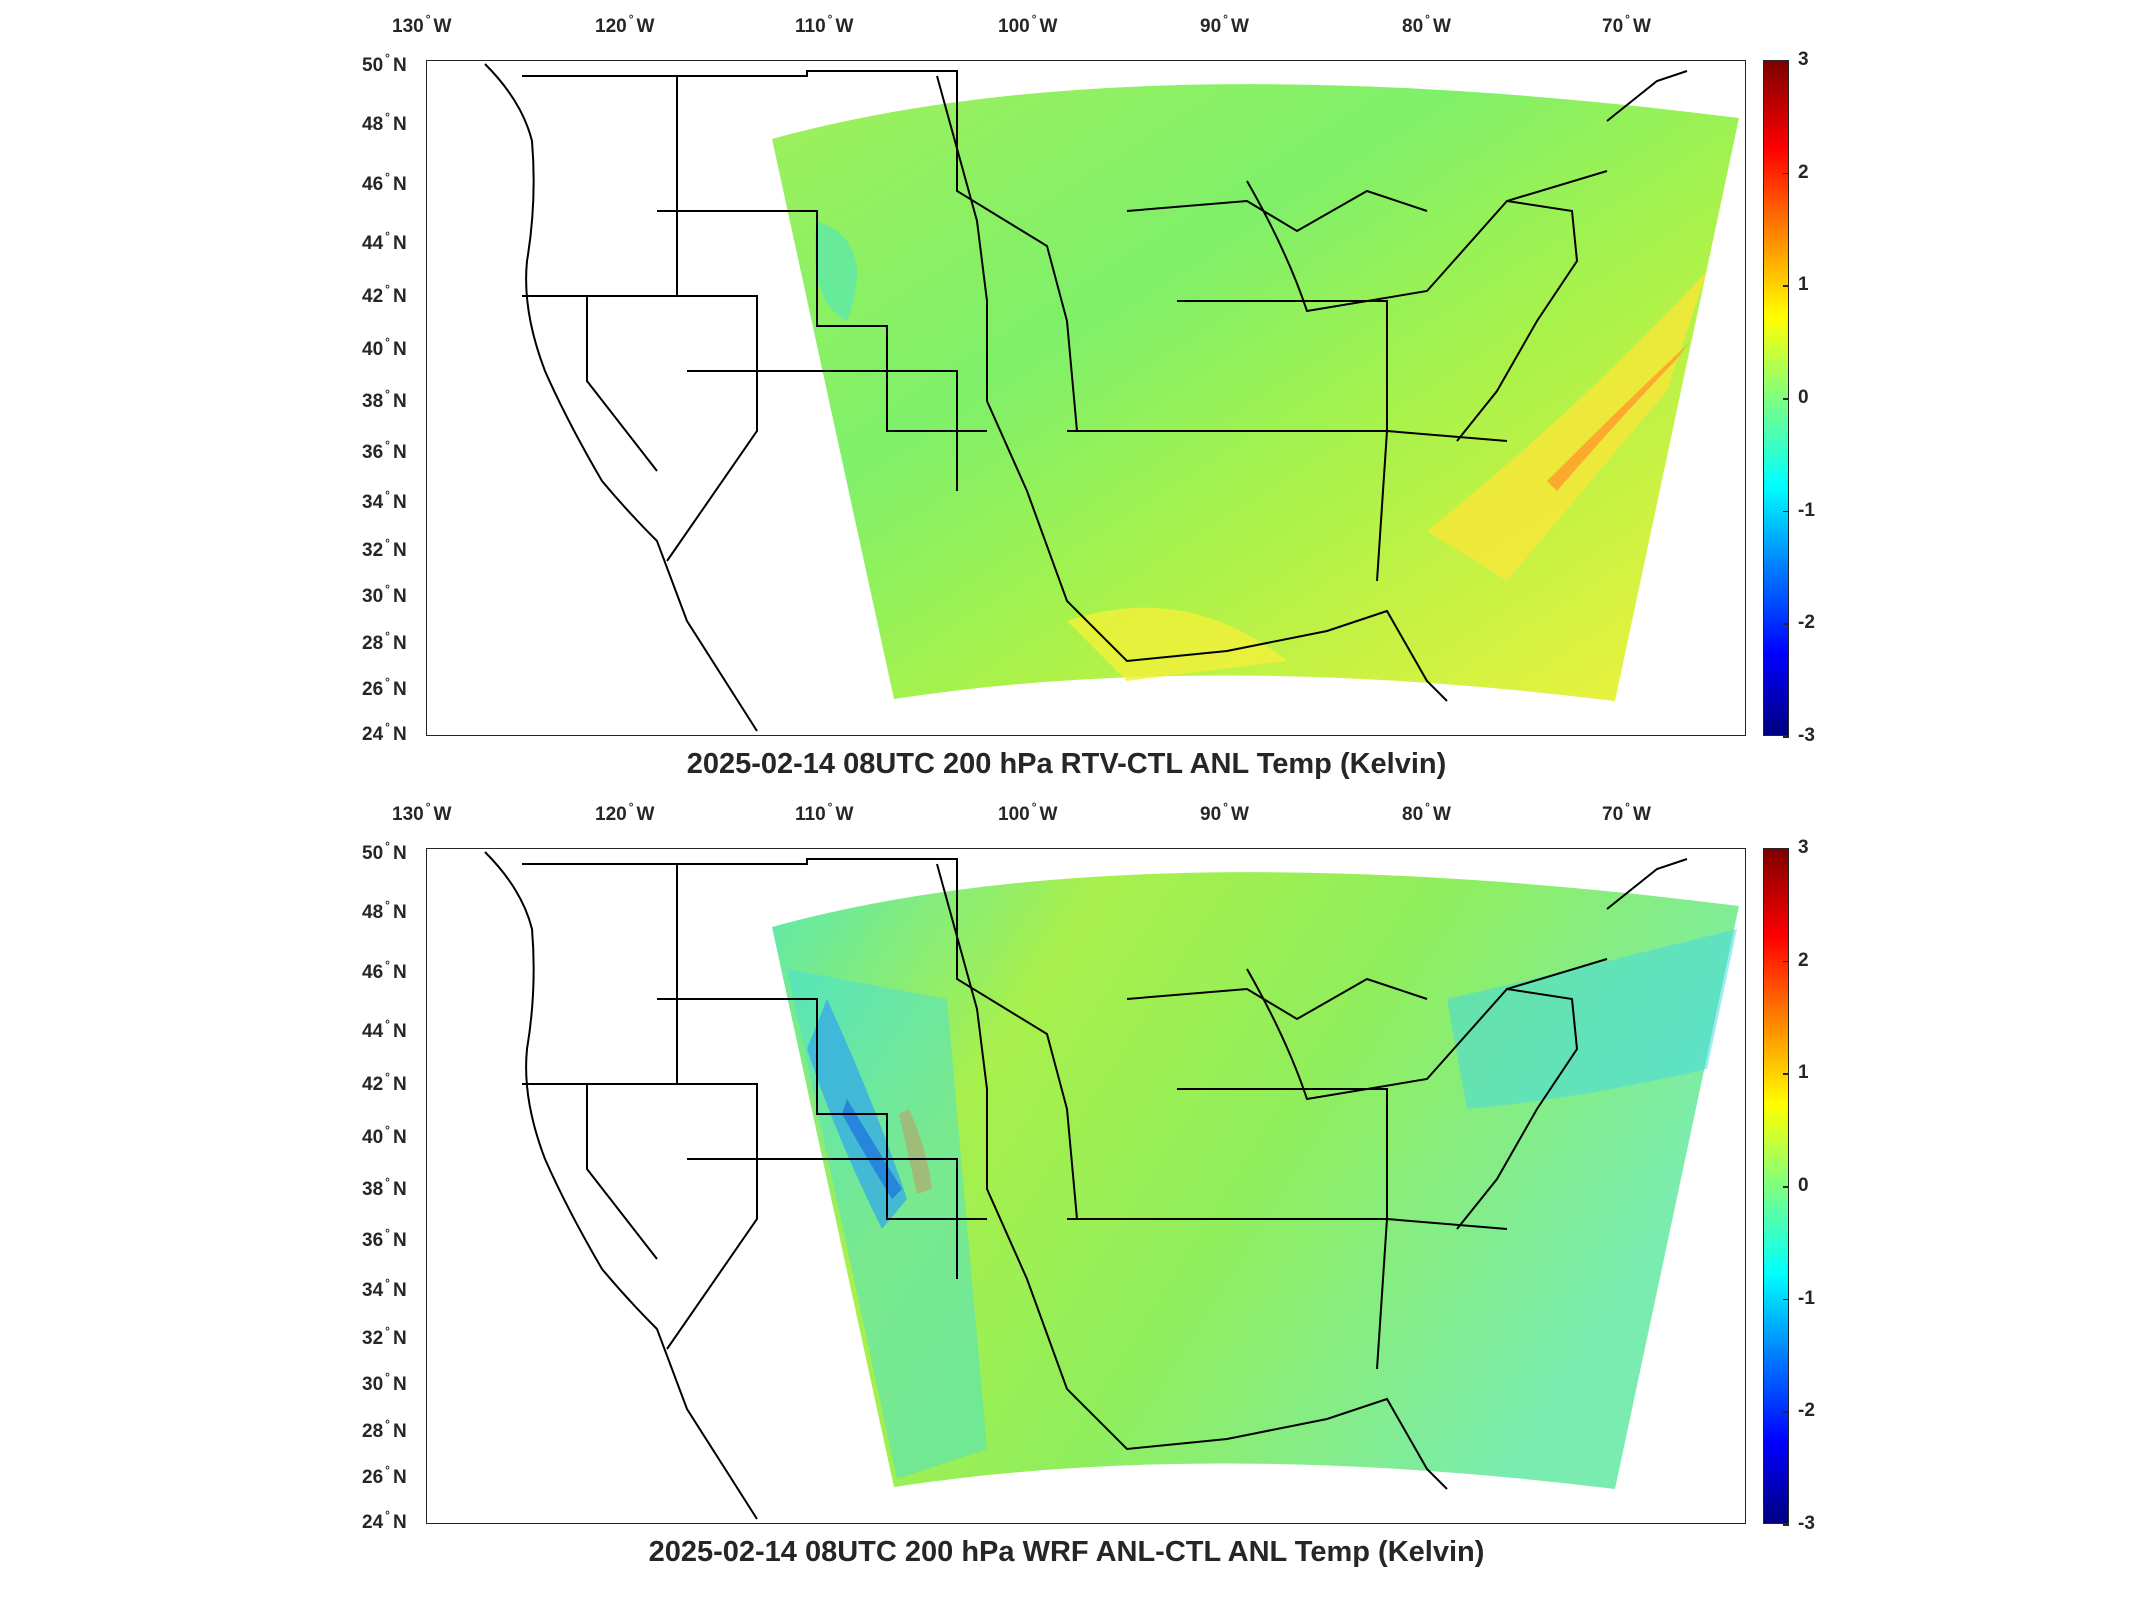 This screenshot has height=1600, width=2133. I want to click on tick-value: 130, so click(408, 814).